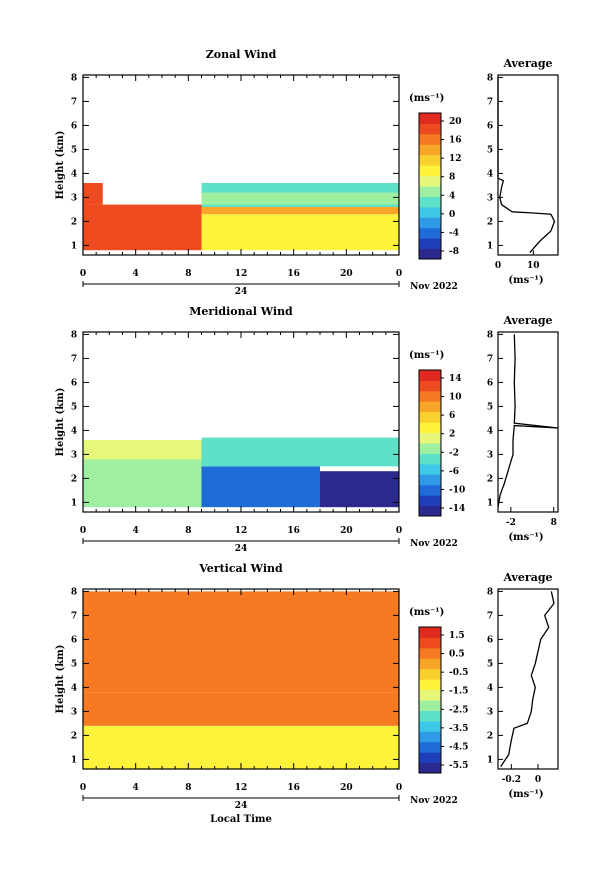  Describe the element at coordinates (533, 266) in the screenshot. I see `profile-x-tick-label: 10` at that location.